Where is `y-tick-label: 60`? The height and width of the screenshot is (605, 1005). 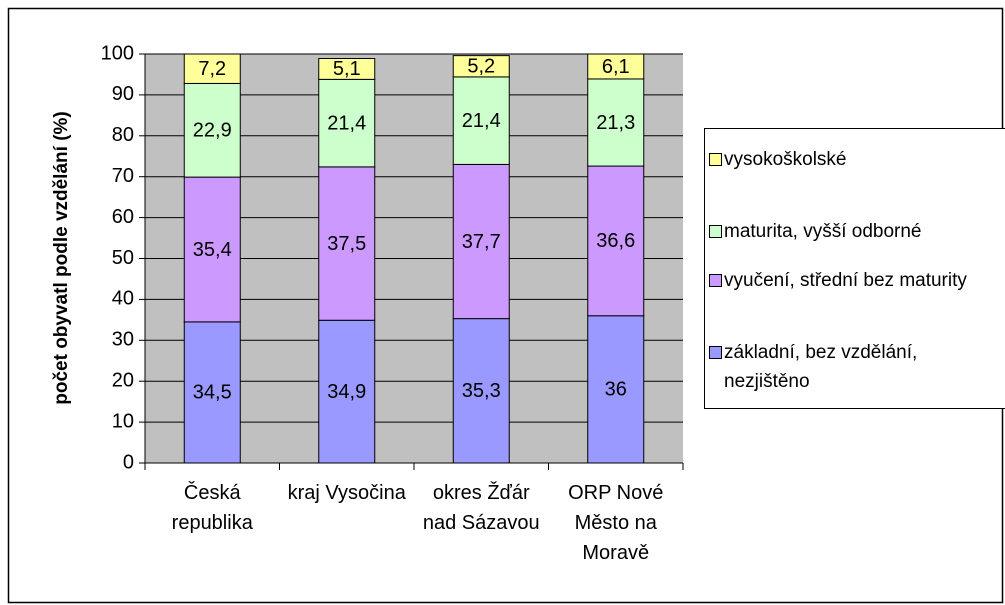 y-tick-label: 60 is located at coordinates (123, 217).